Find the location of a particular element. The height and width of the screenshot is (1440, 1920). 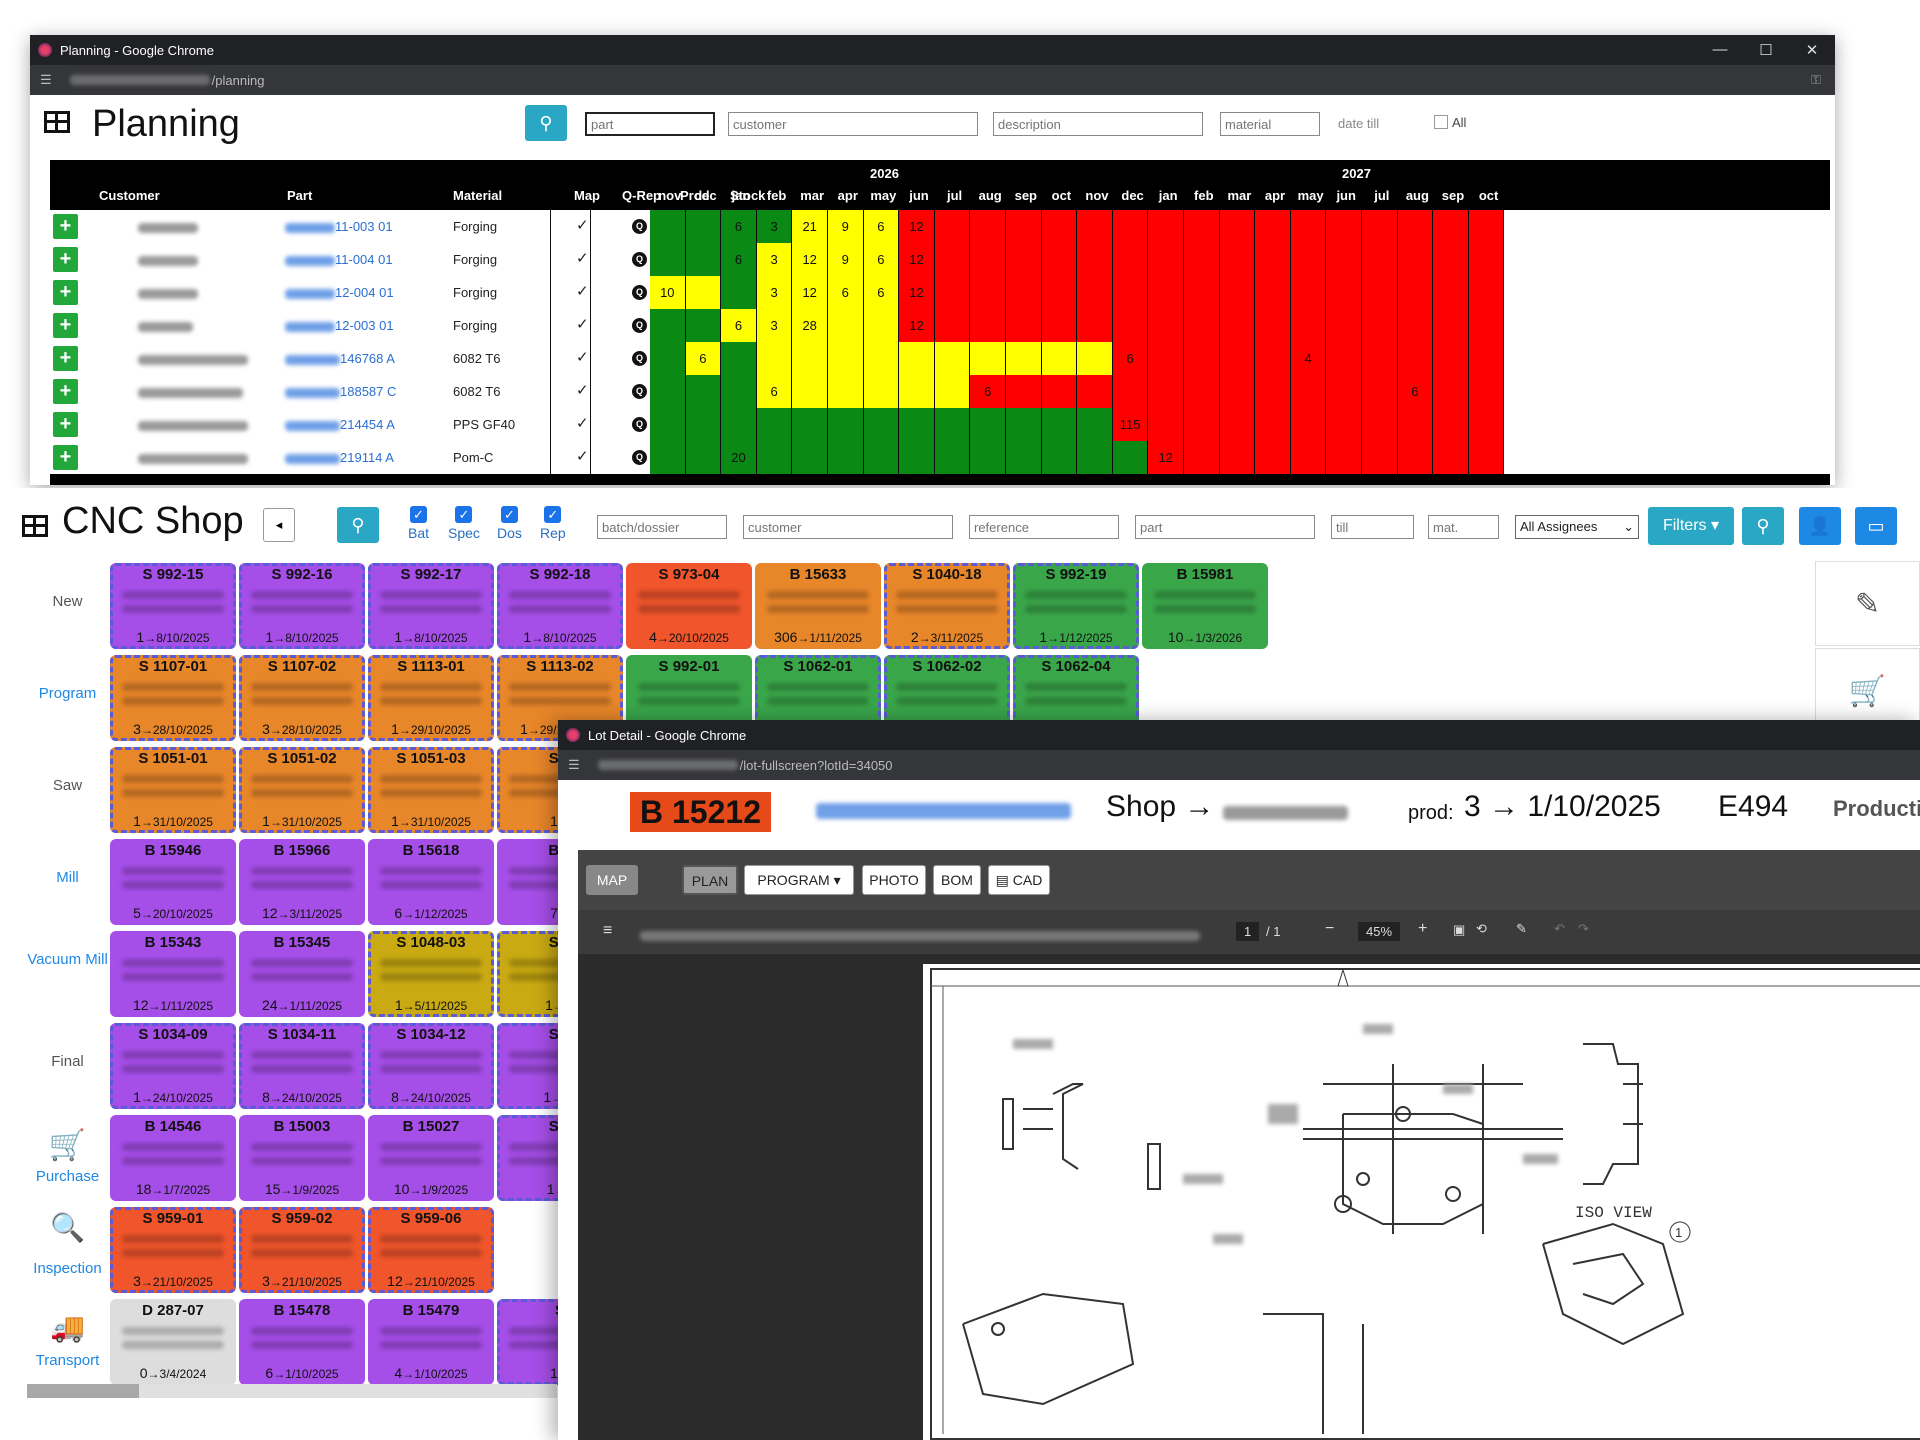

add-to-cart-button: 🛒 is located at coordinates (1867, 690).